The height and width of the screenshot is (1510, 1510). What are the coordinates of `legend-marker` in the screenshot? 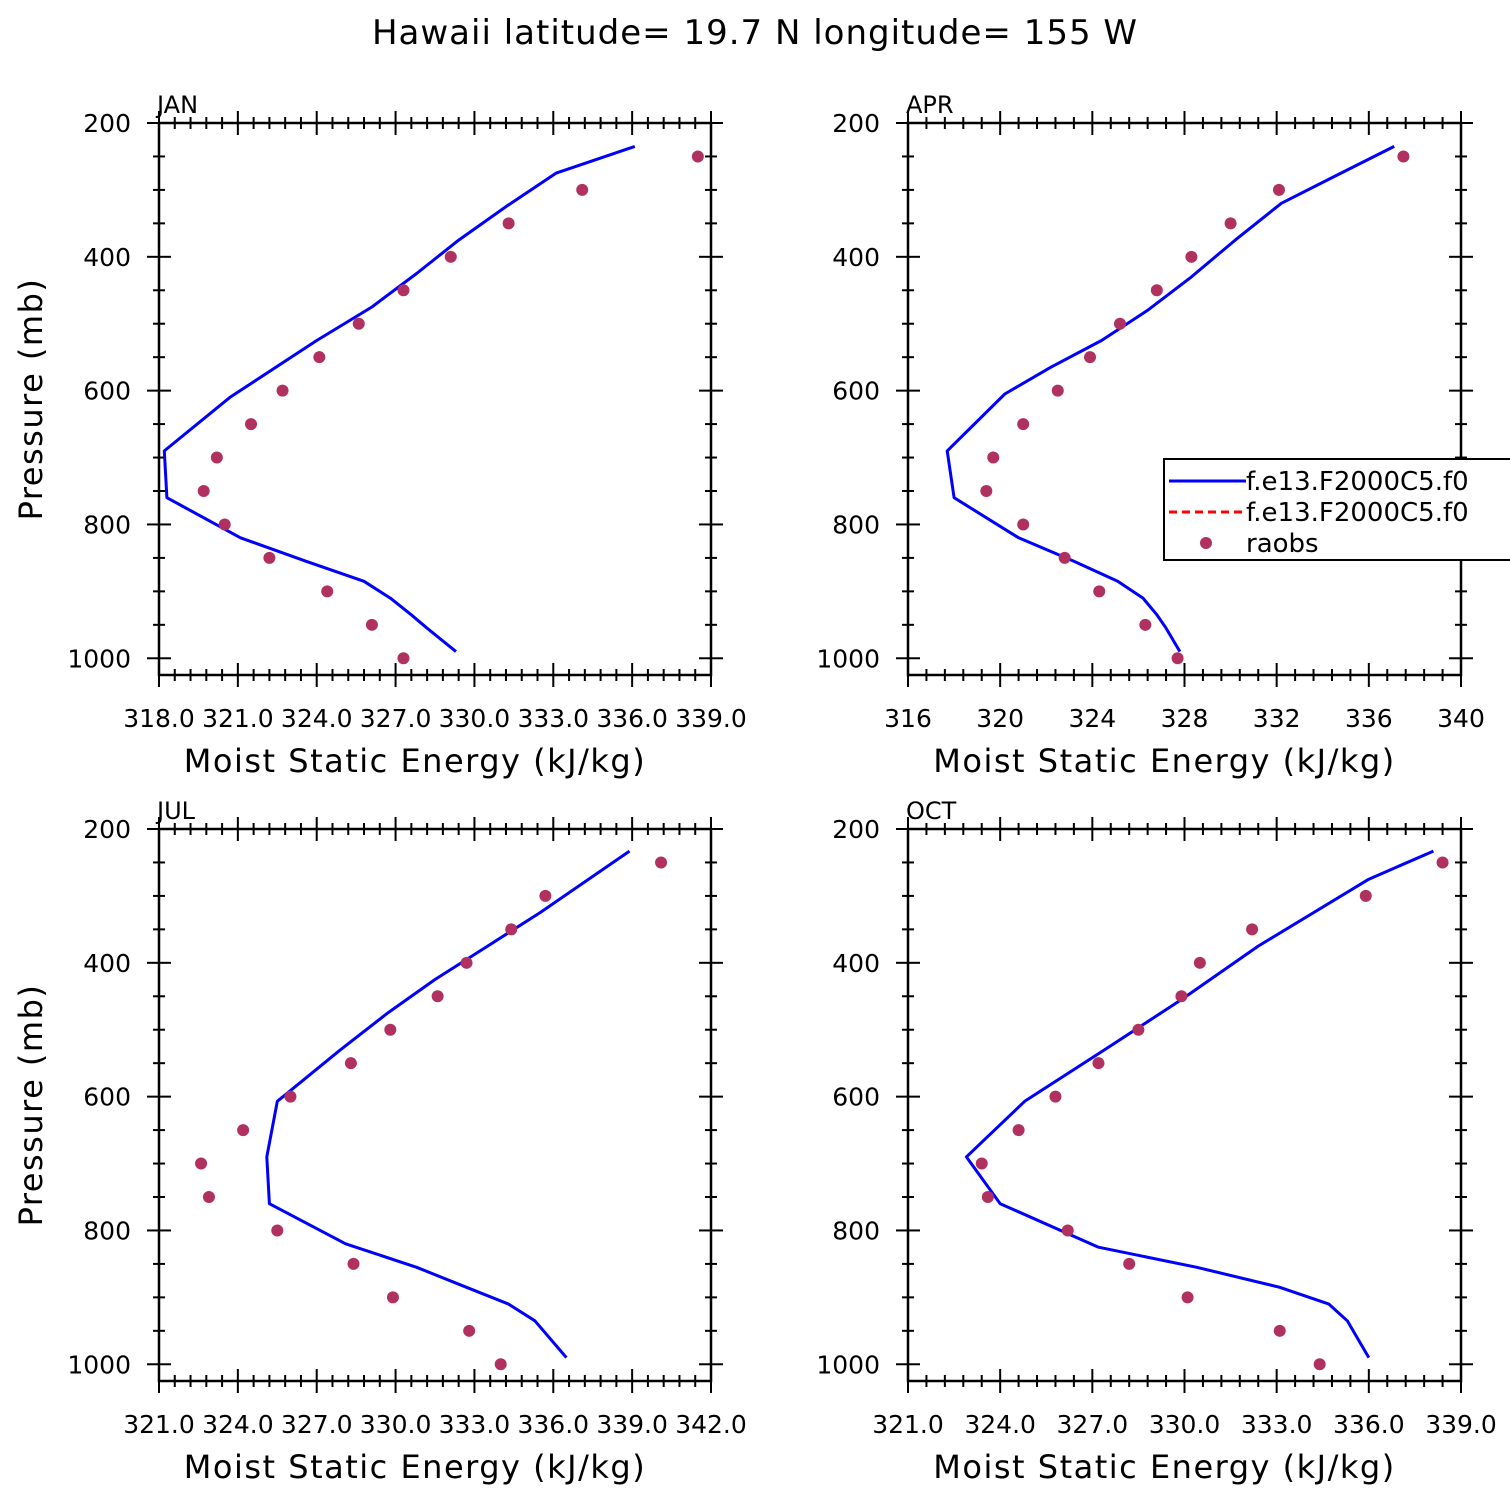 It's located at (1206, 543).